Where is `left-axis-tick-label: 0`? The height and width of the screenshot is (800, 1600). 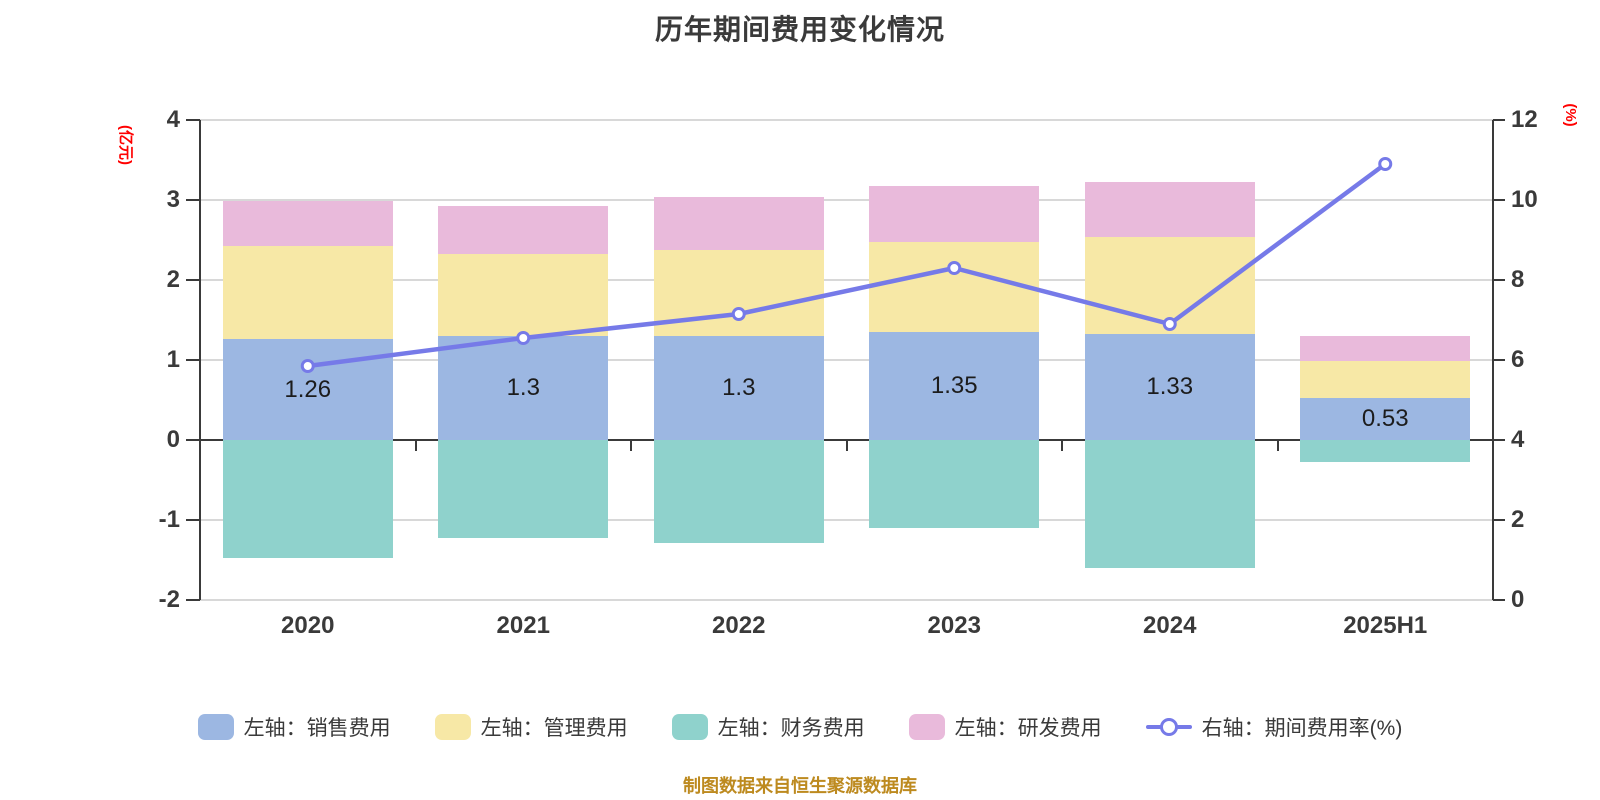 left-axis-tick-label: 0 is located at coordinates (173, 439).